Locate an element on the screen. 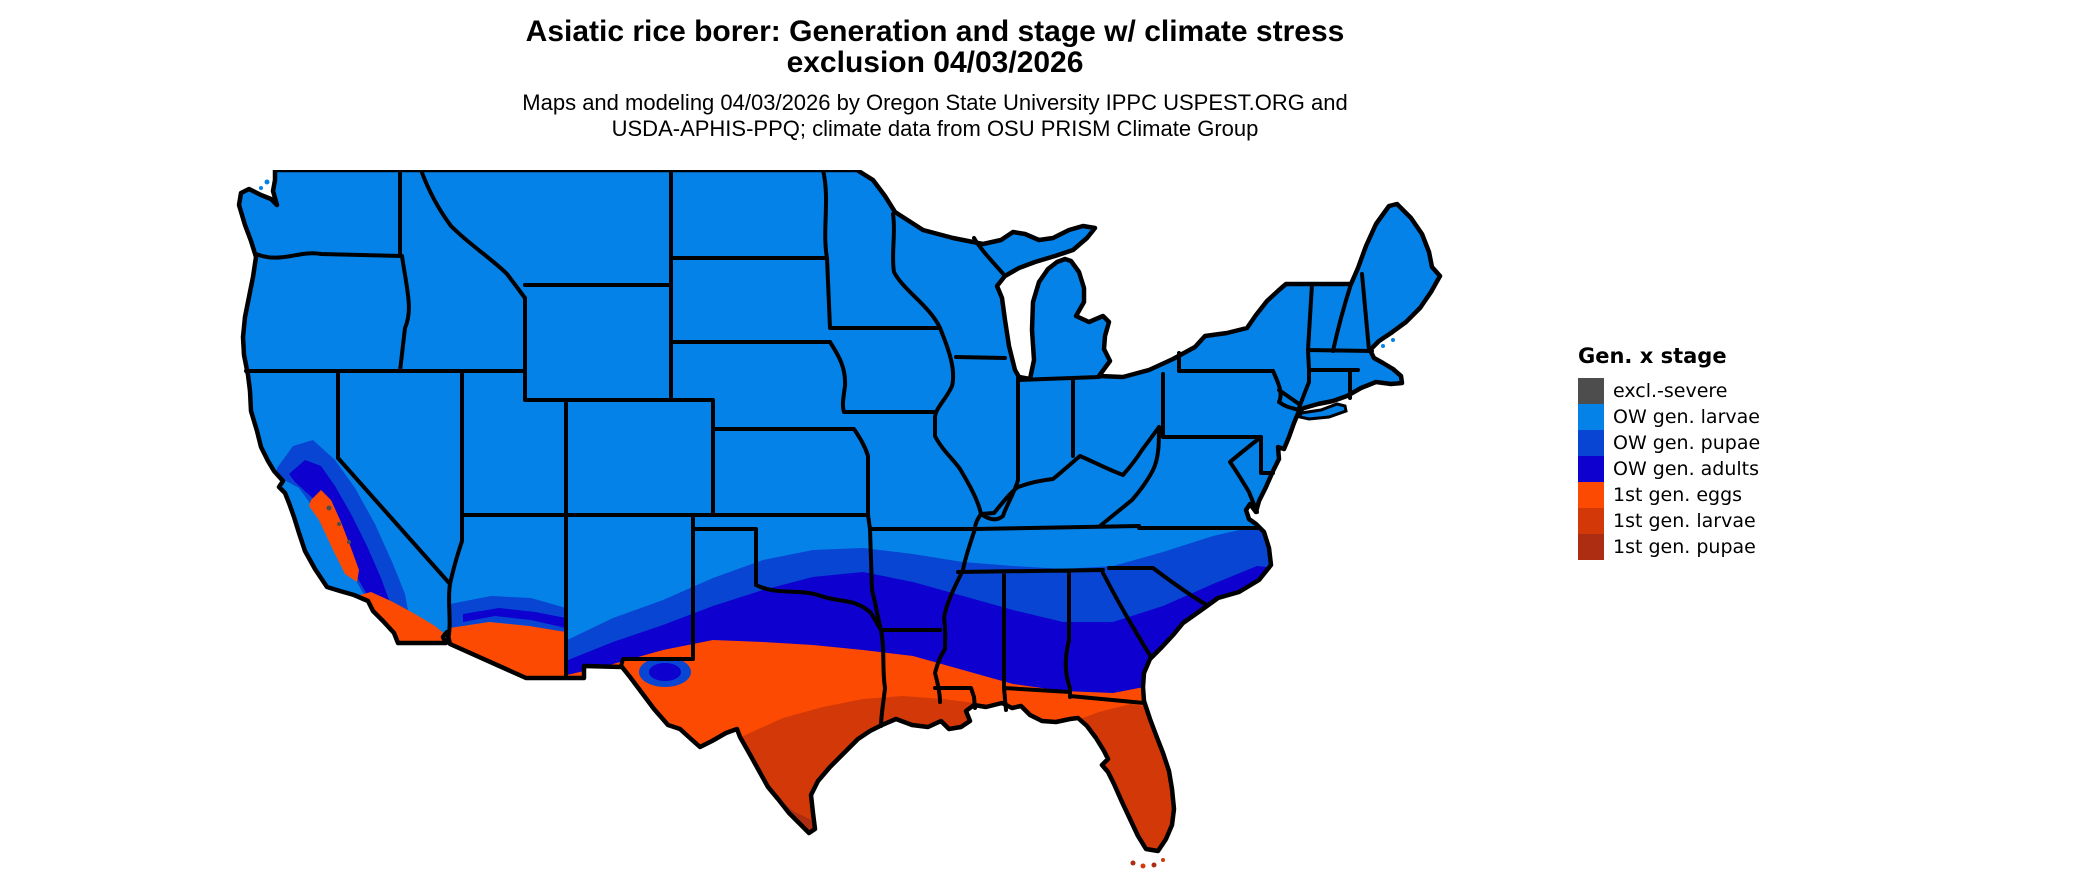 The height and width of the screenshot is (895, 2100). legend-row: 1st gen. pupae is located at coordinates (1708, 547).